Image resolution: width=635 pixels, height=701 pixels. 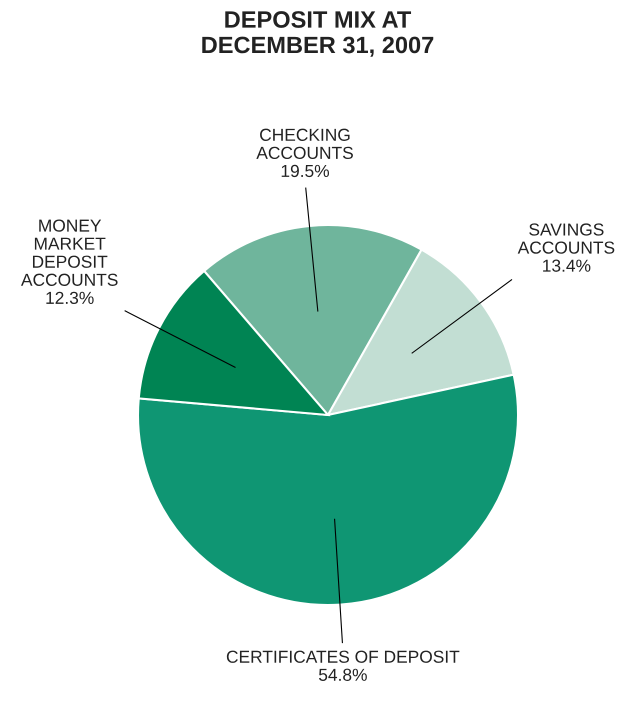 What do you see at coordinates (69, 252) in the screenshot?
I see `slice-label: MONEY MARKET DEPOSIT ACCOUNTS` at bounding box center [69, 252].